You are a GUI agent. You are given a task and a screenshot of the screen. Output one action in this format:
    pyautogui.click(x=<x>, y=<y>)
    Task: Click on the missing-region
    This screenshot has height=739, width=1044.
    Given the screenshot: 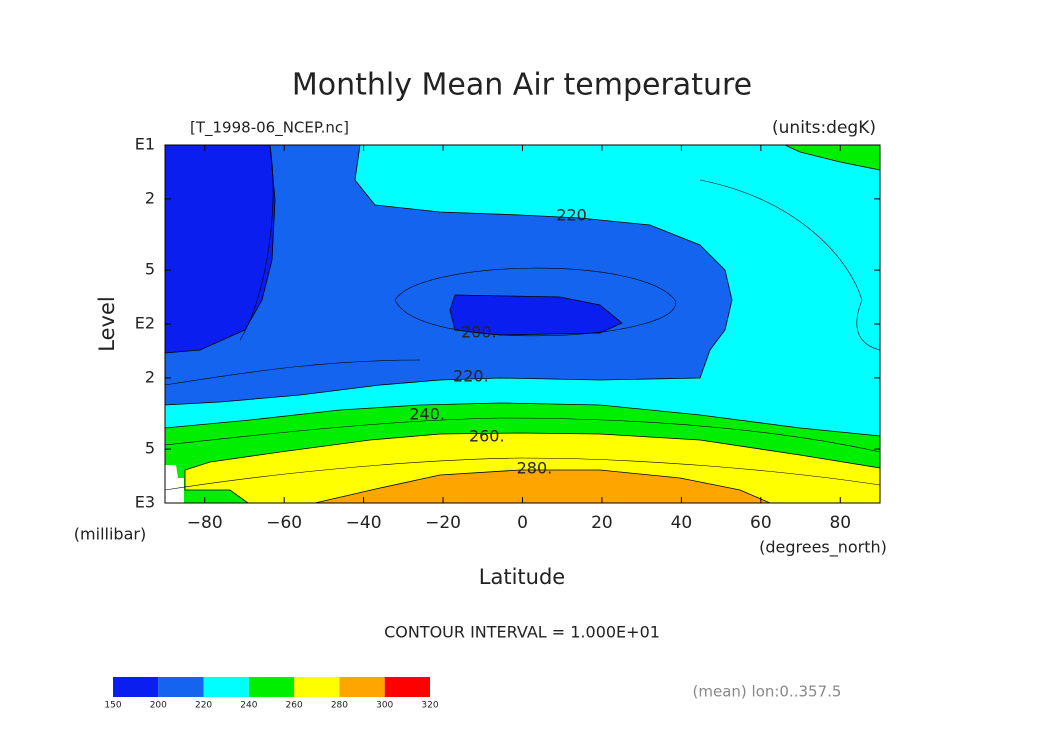 What is the action you would take?
    pyautogui.click(x=174, y=484)
    